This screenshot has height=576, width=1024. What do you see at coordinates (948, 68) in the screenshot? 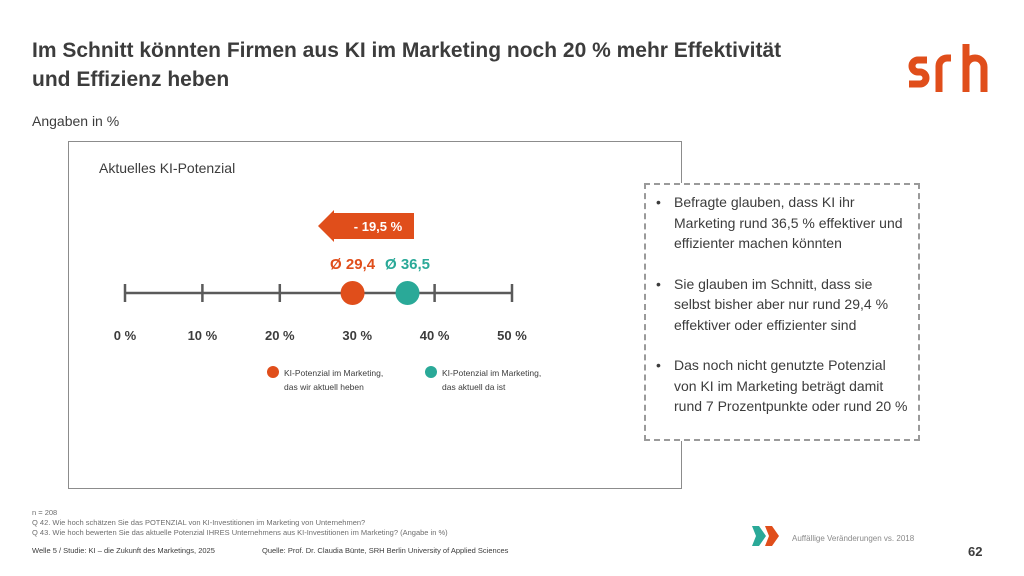
I see `srh-logo: srh` at bounding box center [948, 68].